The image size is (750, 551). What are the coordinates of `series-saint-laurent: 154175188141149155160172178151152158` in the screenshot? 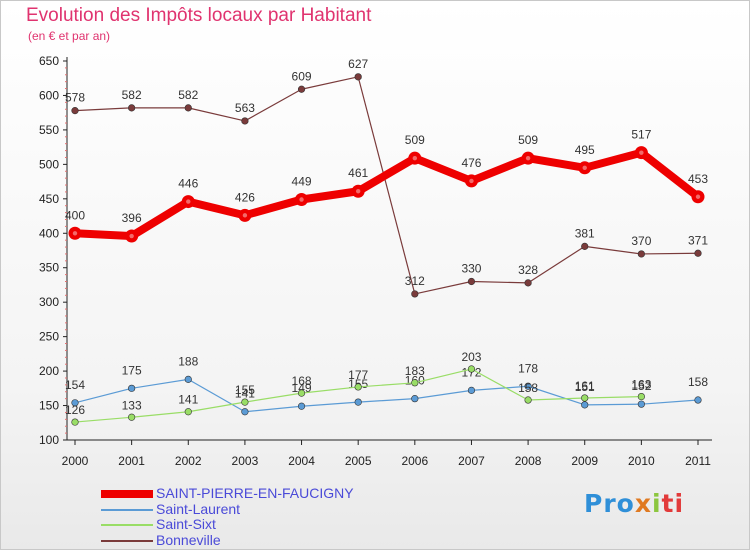 It's located at (386, 385).